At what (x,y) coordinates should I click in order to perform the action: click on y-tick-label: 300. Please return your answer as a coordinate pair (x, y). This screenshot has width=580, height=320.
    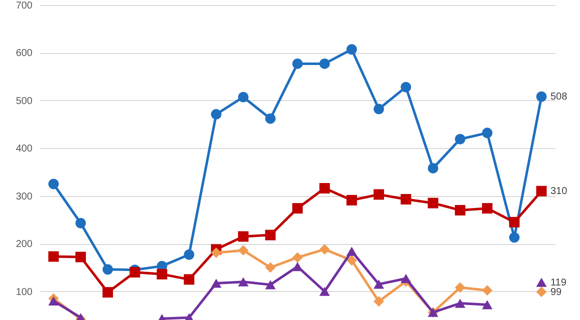
    Looking at the image, I should click on (24, 196).